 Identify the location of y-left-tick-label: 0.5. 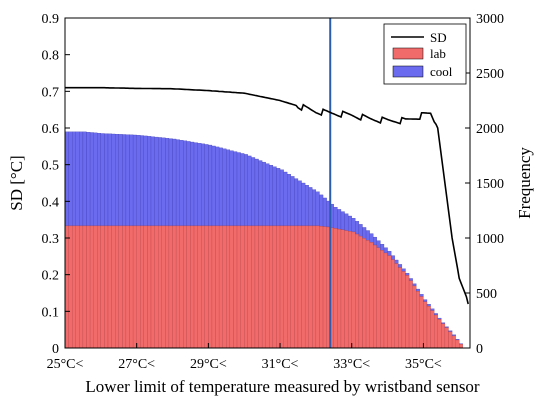
(51, 166).